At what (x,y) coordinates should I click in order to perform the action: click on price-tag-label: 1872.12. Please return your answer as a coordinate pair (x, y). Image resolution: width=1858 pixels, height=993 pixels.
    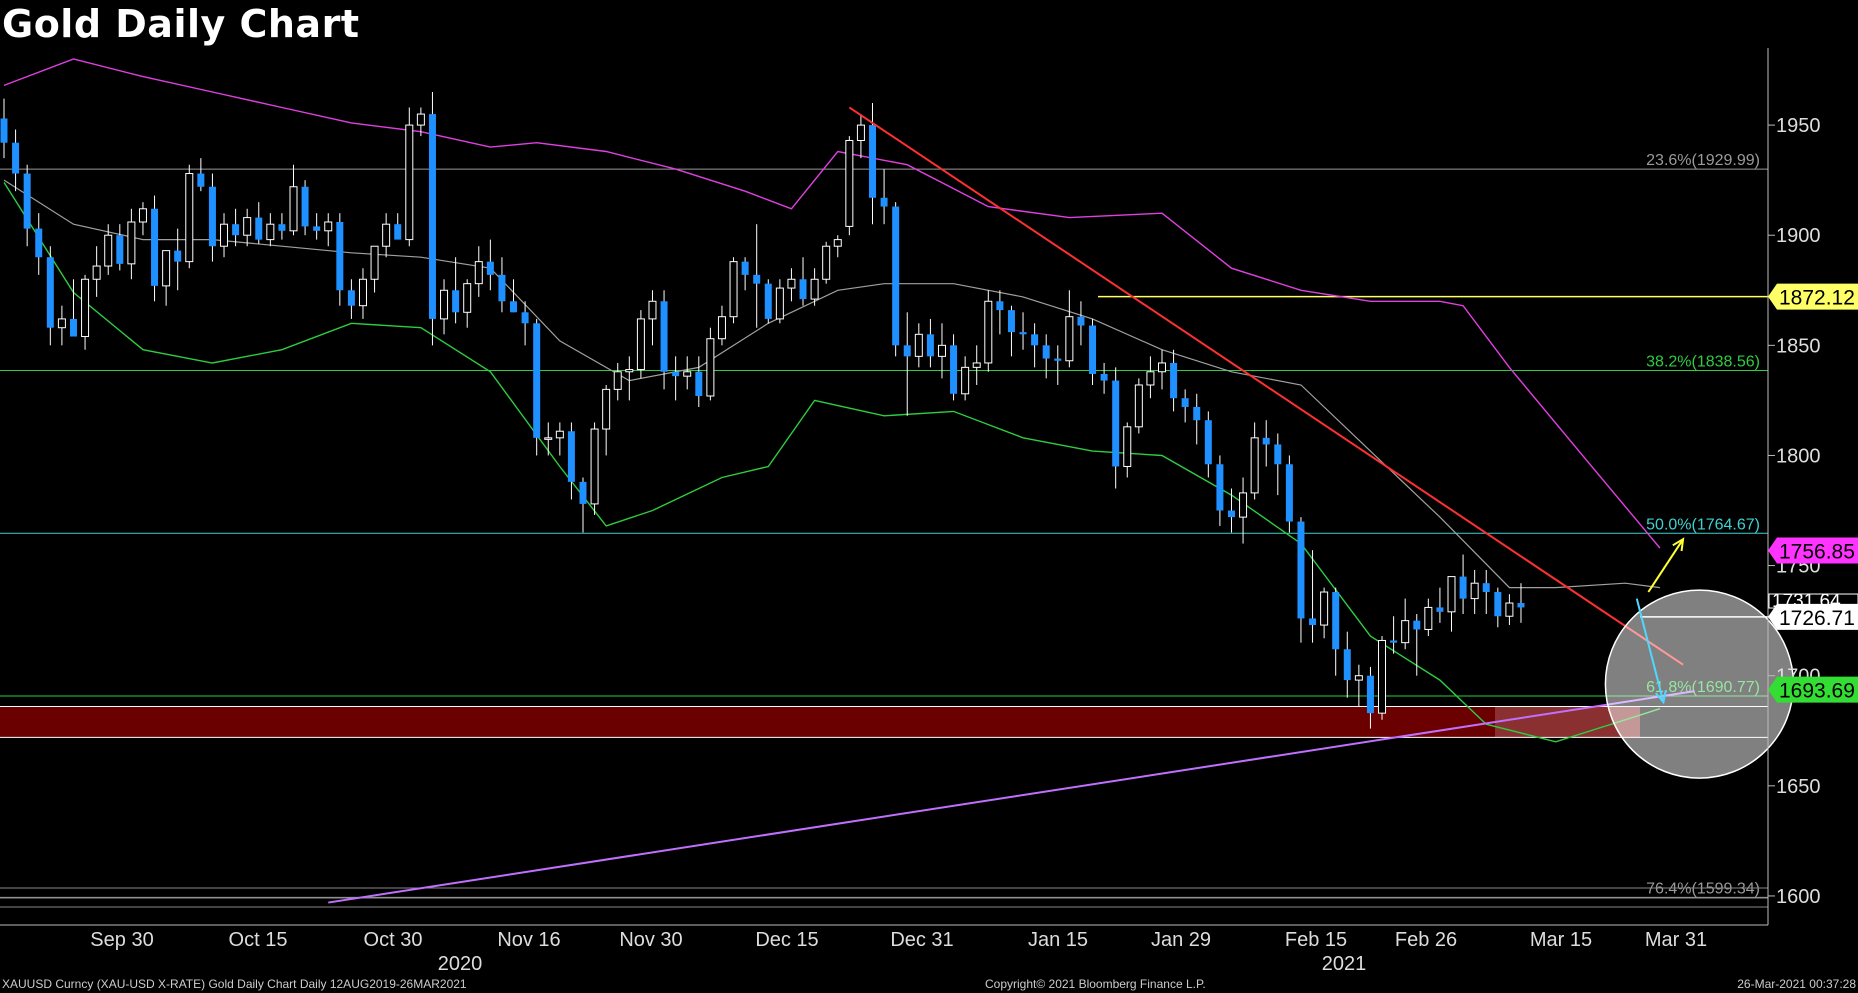
    Looking at the image, I should click on (1817, 298).